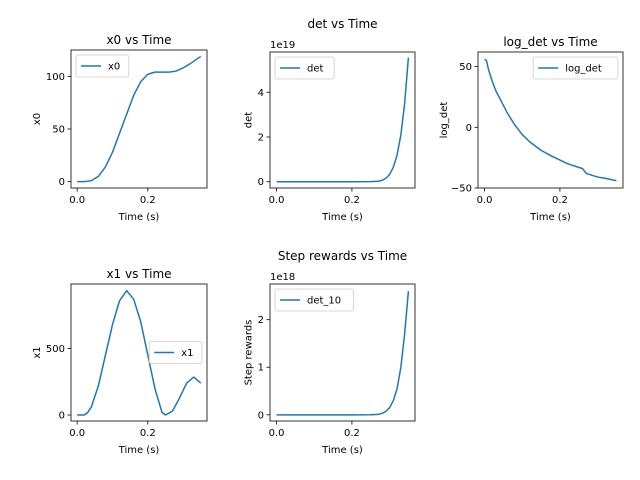  Describe the element at coordinates (342, 24) in the screenshot. I see `subplot-title: det vs Time` at that location.